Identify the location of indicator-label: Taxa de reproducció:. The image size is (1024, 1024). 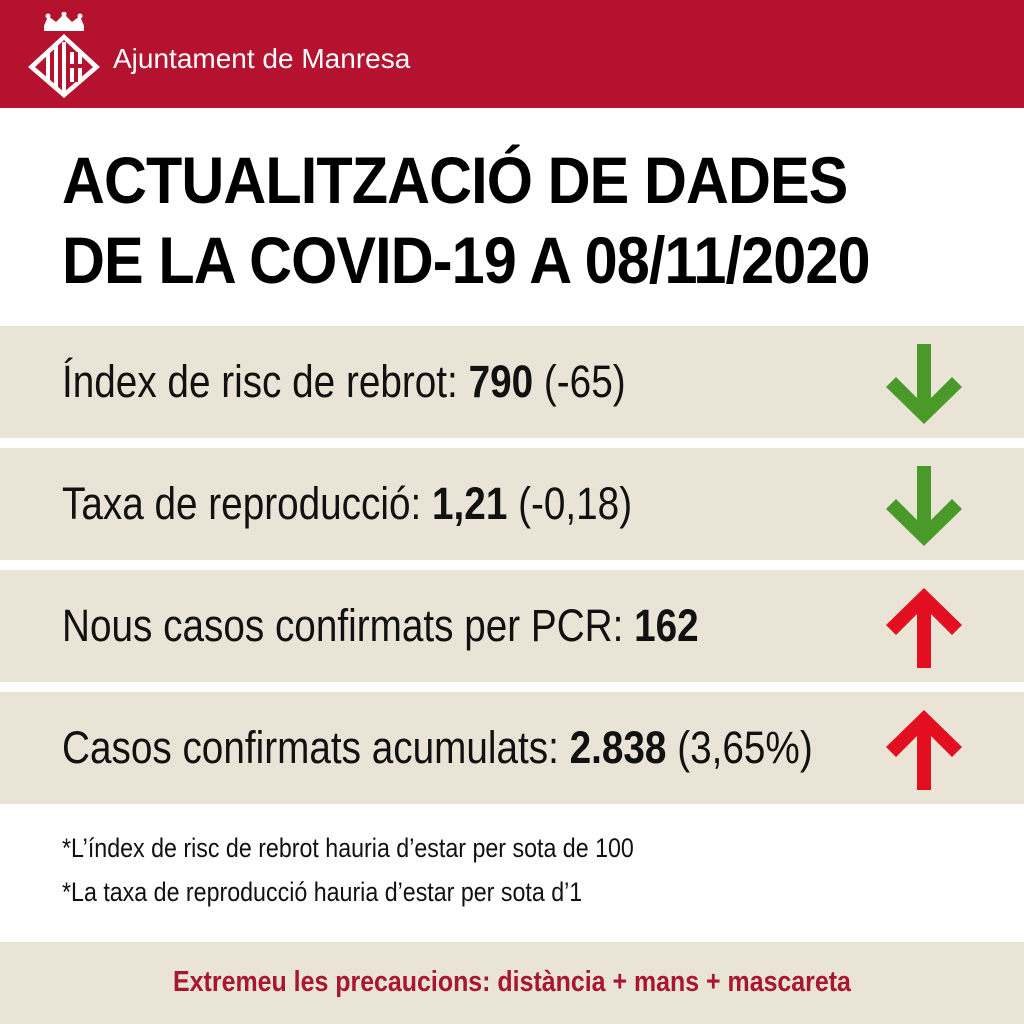
(247, 503).